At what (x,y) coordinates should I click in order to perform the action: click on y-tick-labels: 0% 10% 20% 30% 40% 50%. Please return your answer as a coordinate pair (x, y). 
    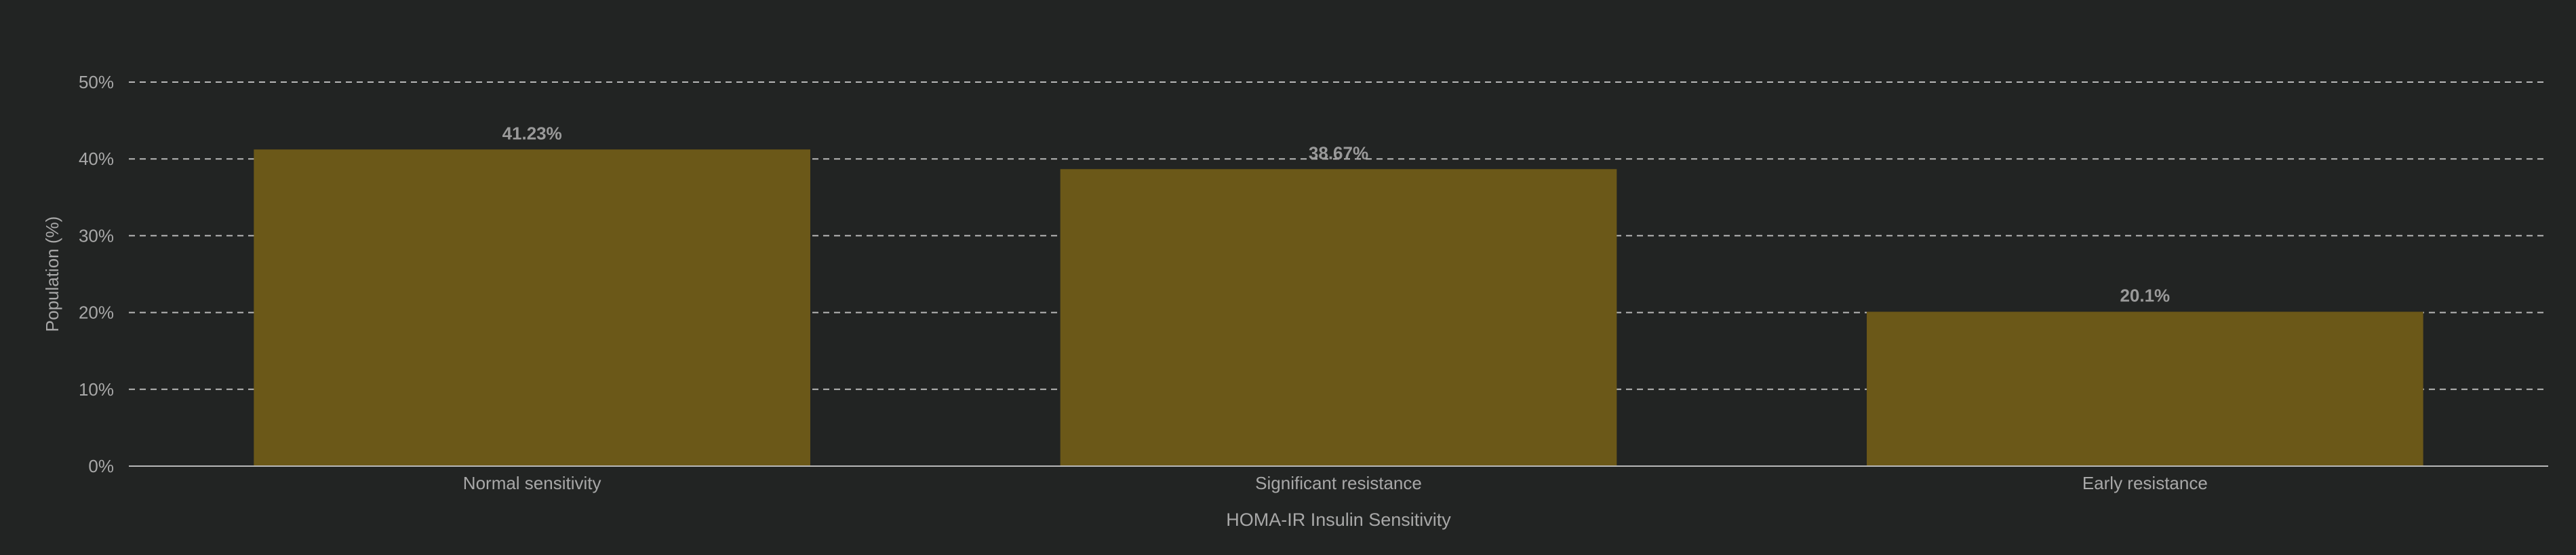
    Looking at the image, I should click on (97, 274).